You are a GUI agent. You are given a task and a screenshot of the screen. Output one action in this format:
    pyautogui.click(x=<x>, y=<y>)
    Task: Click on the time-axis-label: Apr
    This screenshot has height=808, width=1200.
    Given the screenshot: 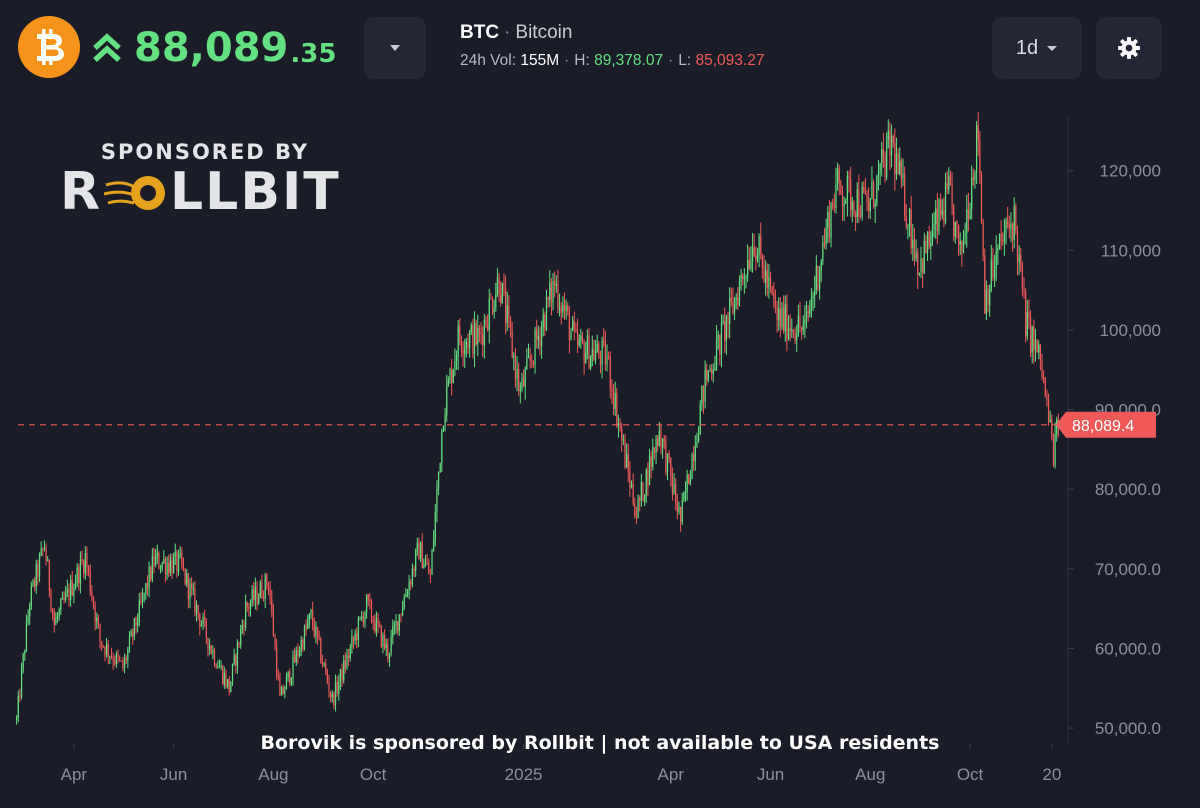 What is the action you would take?
    pyautogui.click(x=671, y=774)
    